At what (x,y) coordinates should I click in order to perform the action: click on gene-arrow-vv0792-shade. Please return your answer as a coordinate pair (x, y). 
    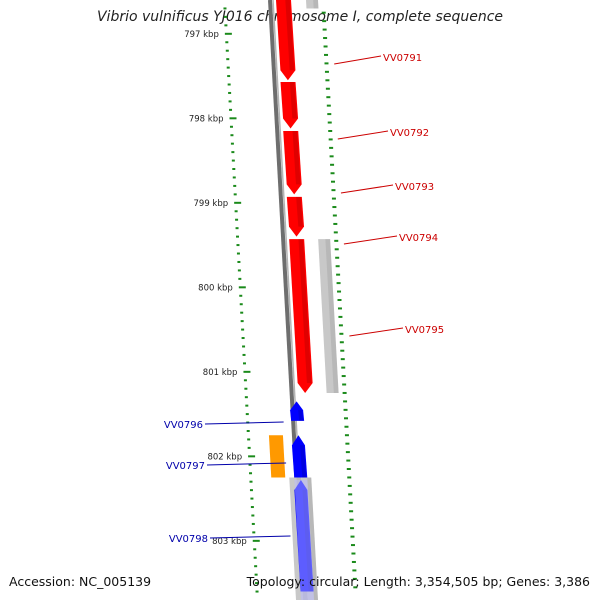
    Looking at the image, I should click on (293, 100).